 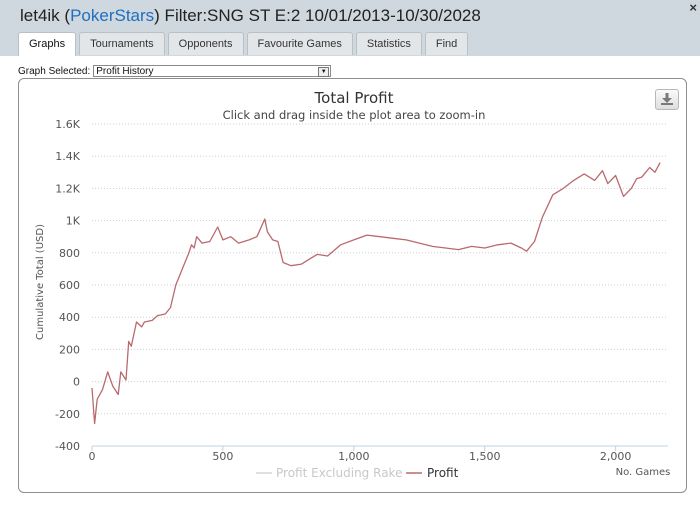 I want to click on y-tick-label: 400, so click(x=69, y=317).